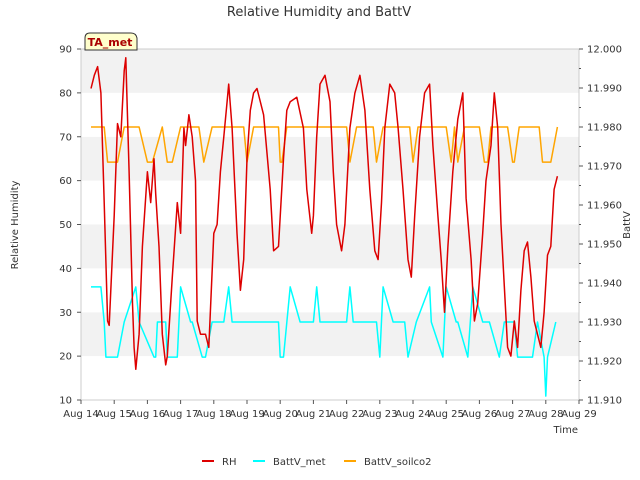 The width and height of the screenshot is (640, 480). I want to click on x-tick-label: Aug 27, so click(512, 414).